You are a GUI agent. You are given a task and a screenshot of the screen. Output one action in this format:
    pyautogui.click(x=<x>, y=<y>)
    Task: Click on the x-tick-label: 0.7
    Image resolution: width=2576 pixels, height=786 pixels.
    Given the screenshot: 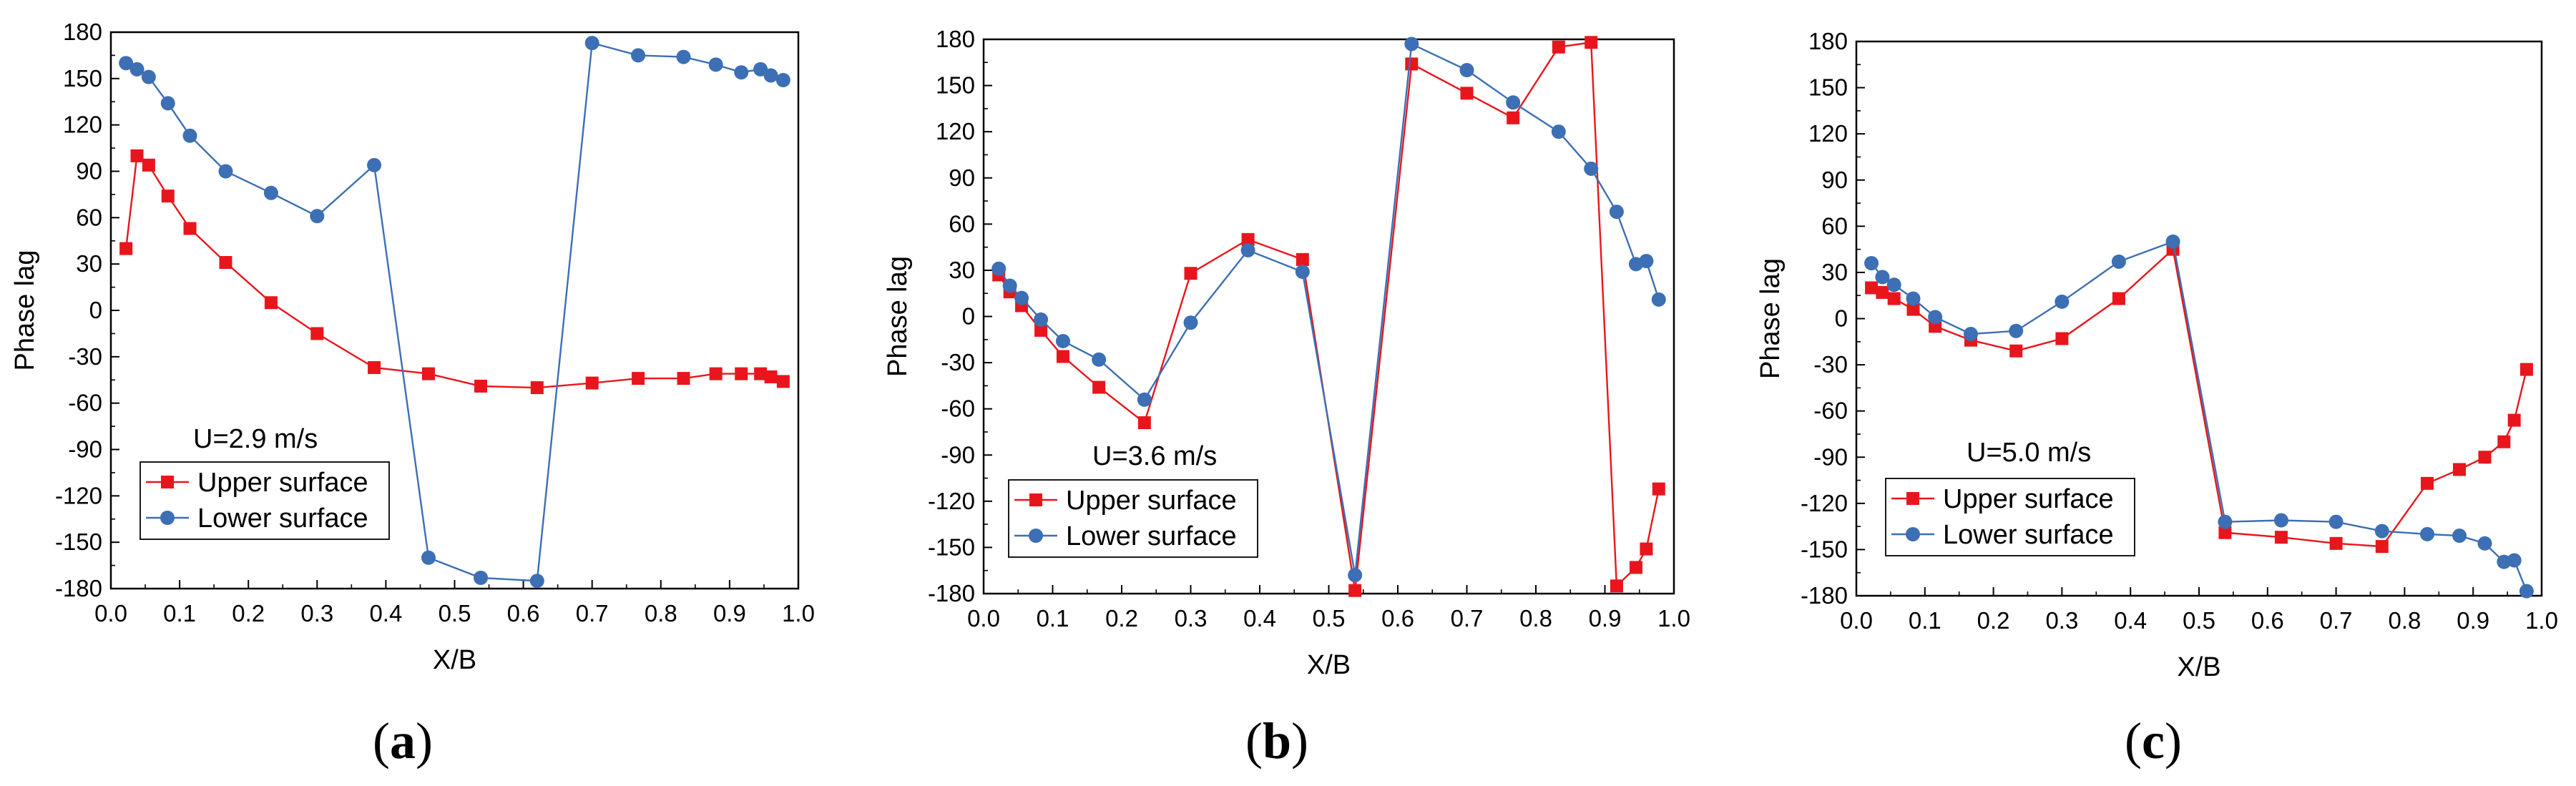 What is the action you would take?
    pyautogui.click(x=1467, y=618)
    